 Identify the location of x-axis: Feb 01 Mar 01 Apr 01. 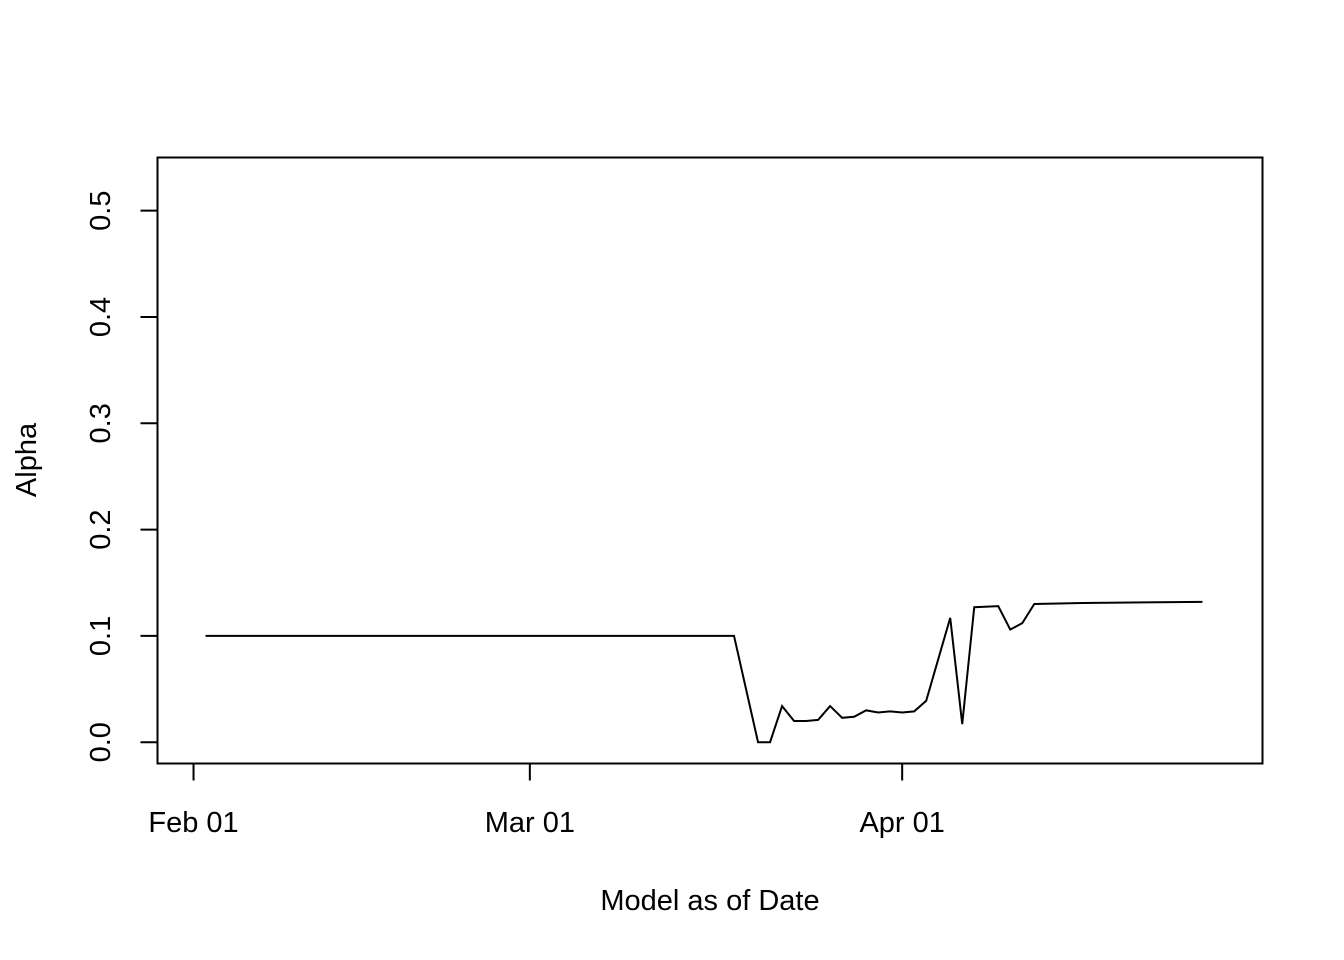
(546, 800).